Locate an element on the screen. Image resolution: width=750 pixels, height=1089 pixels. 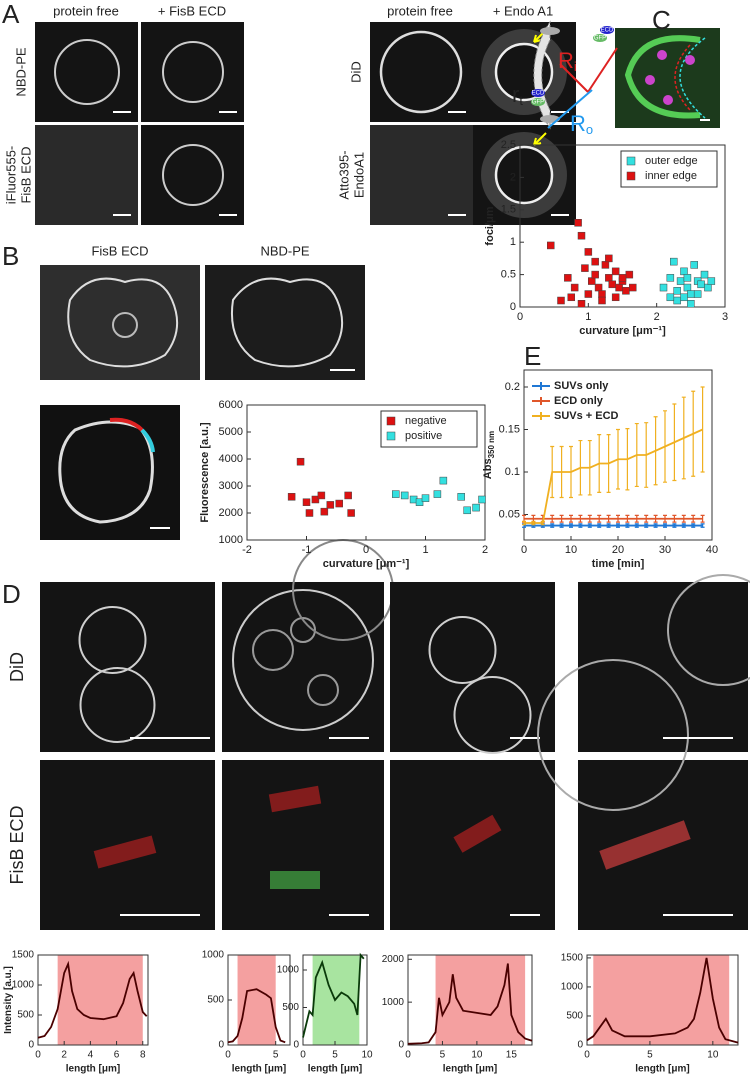
x-tick-label: 5 is located at coordinates (443, 1055).